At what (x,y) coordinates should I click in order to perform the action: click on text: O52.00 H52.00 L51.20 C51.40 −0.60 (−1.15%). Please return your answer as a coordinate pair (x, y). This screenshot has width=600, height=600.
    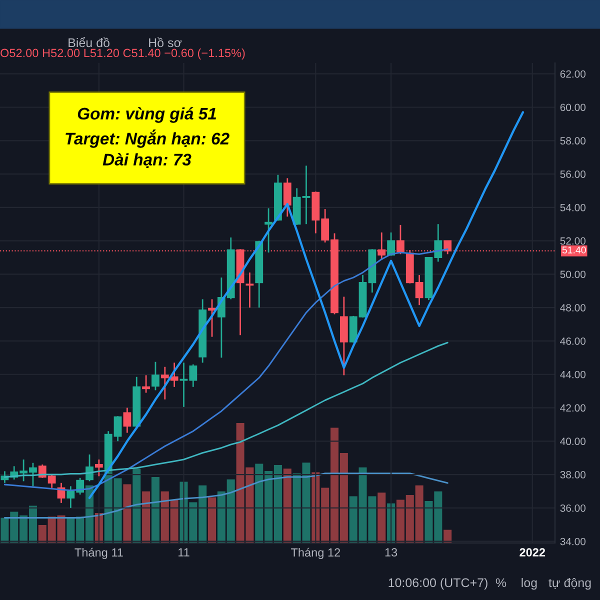
    Looking at the image, I should click on (122, 54).